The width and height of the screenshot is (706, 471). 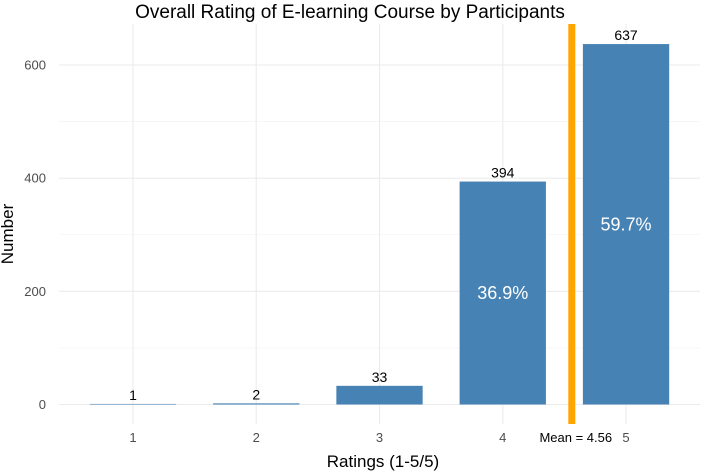 I want to click on x-tick-label: 1, so click(x=132, y=437).